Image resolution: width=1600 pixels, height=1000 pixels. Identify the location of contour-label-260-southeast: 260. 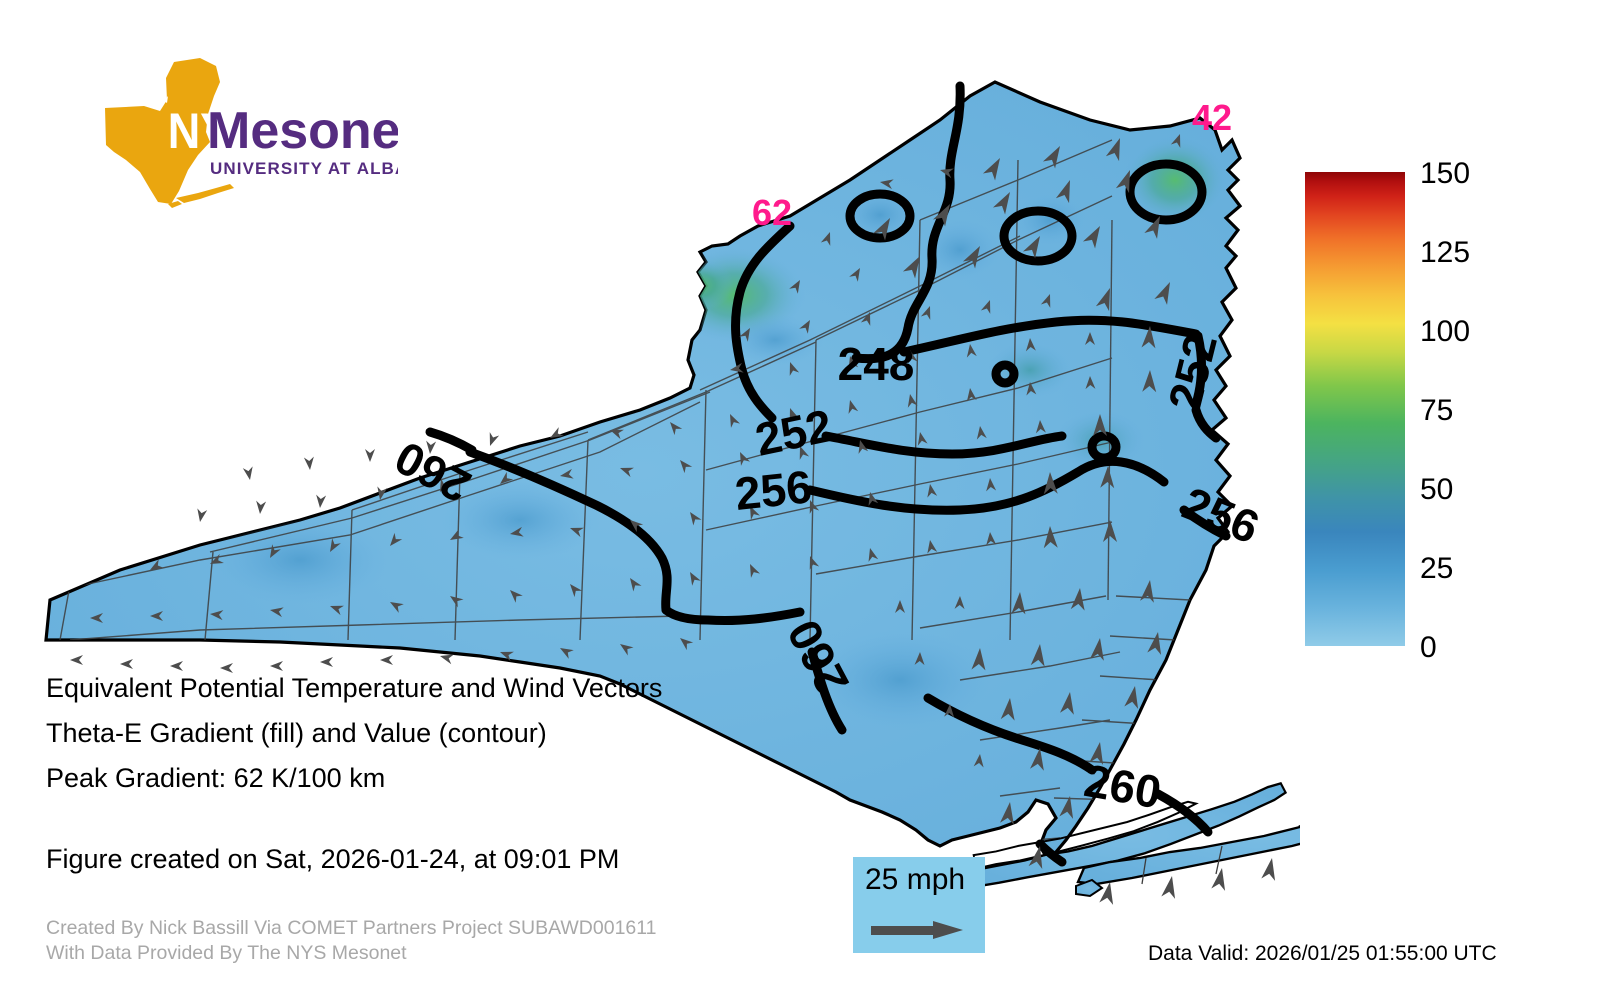
(1122, 786).